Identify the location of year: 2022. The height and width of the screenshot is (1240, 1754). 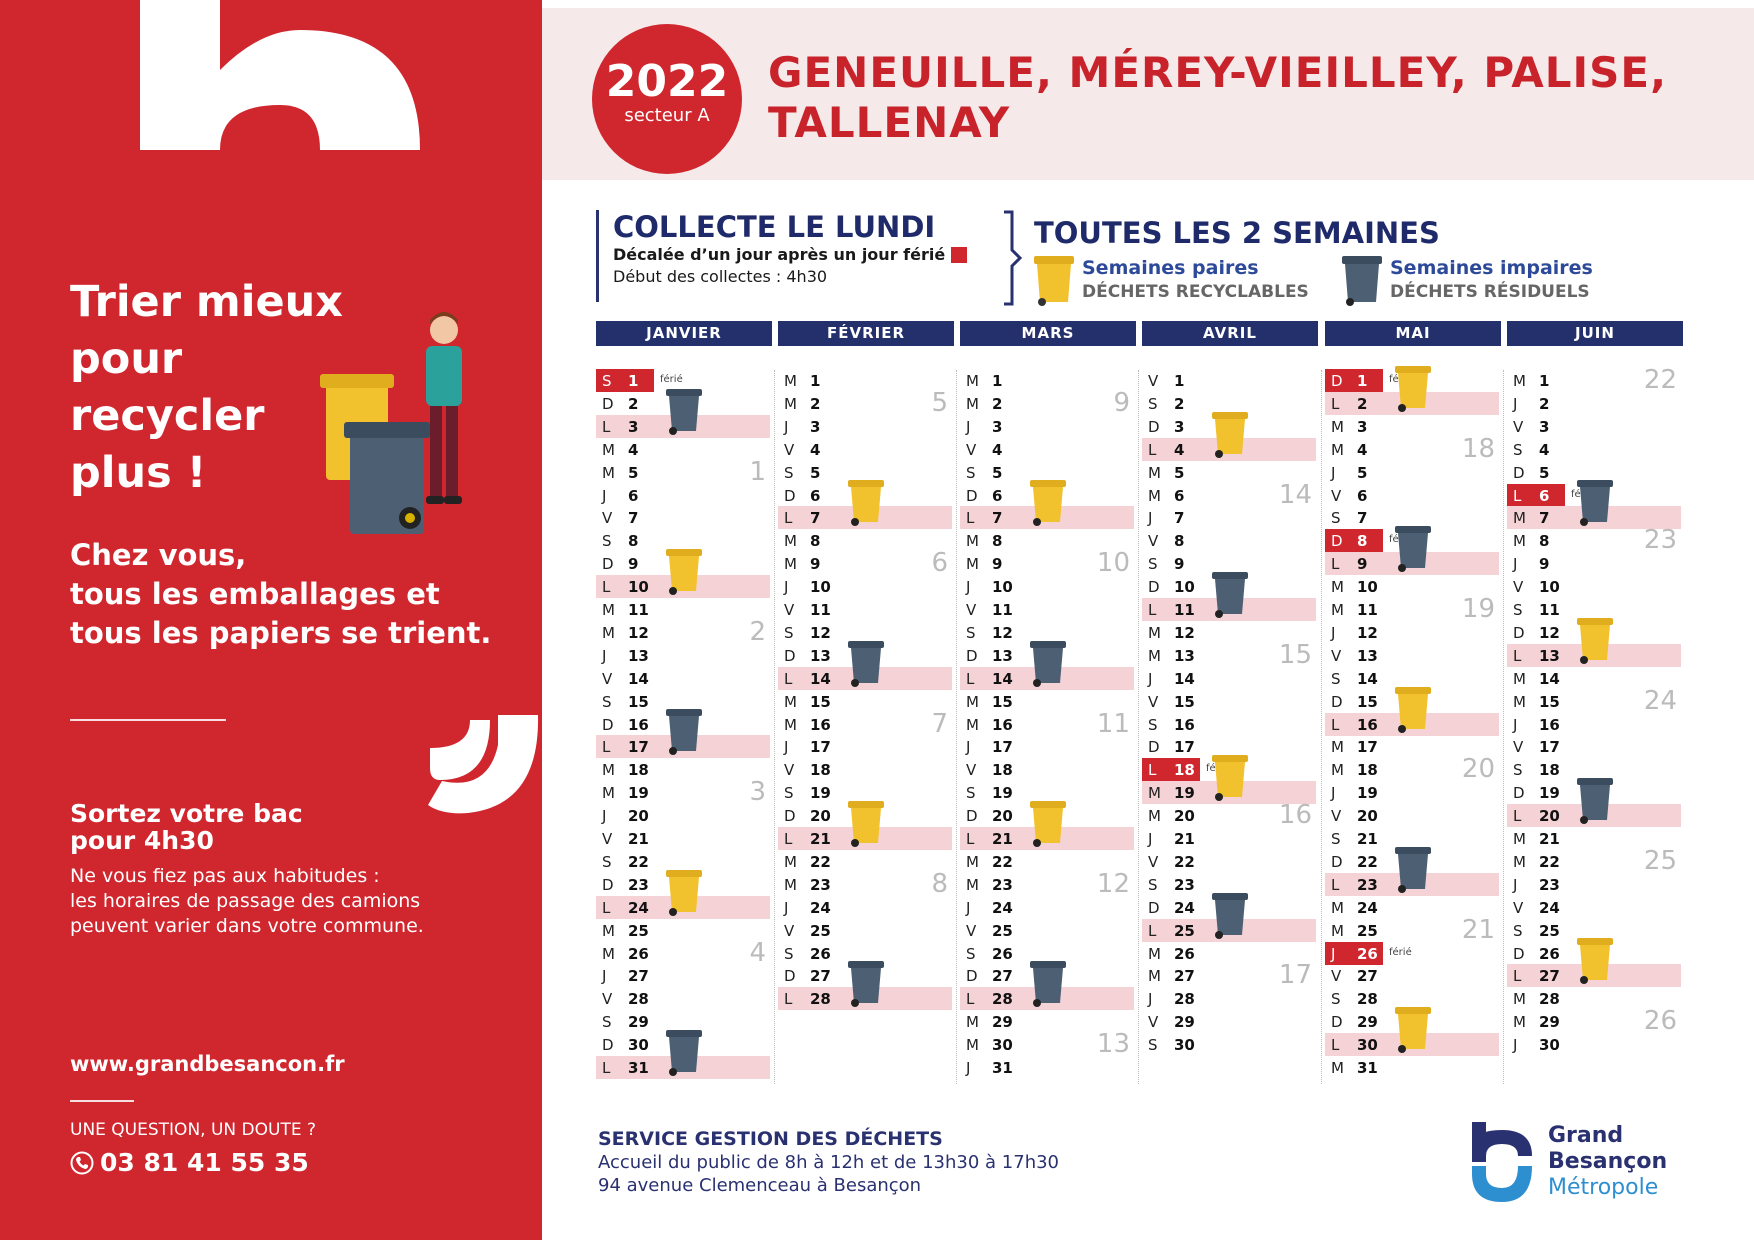
(667, 81).